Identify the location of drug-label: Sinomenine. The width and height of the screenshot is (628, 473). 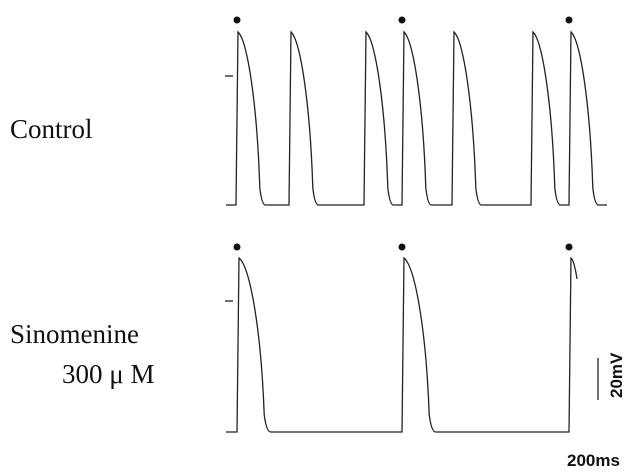
(74, 334).